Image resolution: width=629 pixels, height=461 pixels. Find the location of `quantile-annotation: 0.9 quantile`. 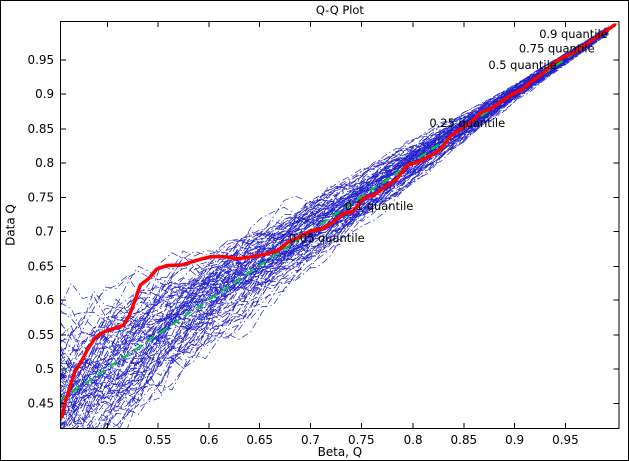

quantile-annotation: 0.9 quantile is located at coordinates (573, 34).